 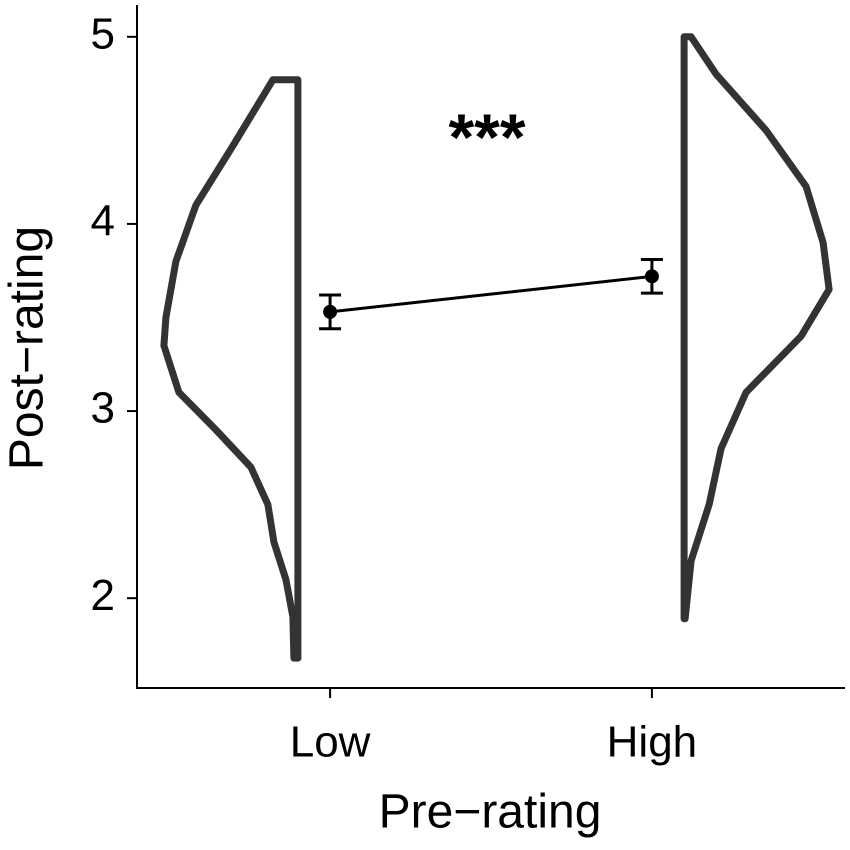 I want to click on y-tick-label: 2, so click(x=103, y=595).